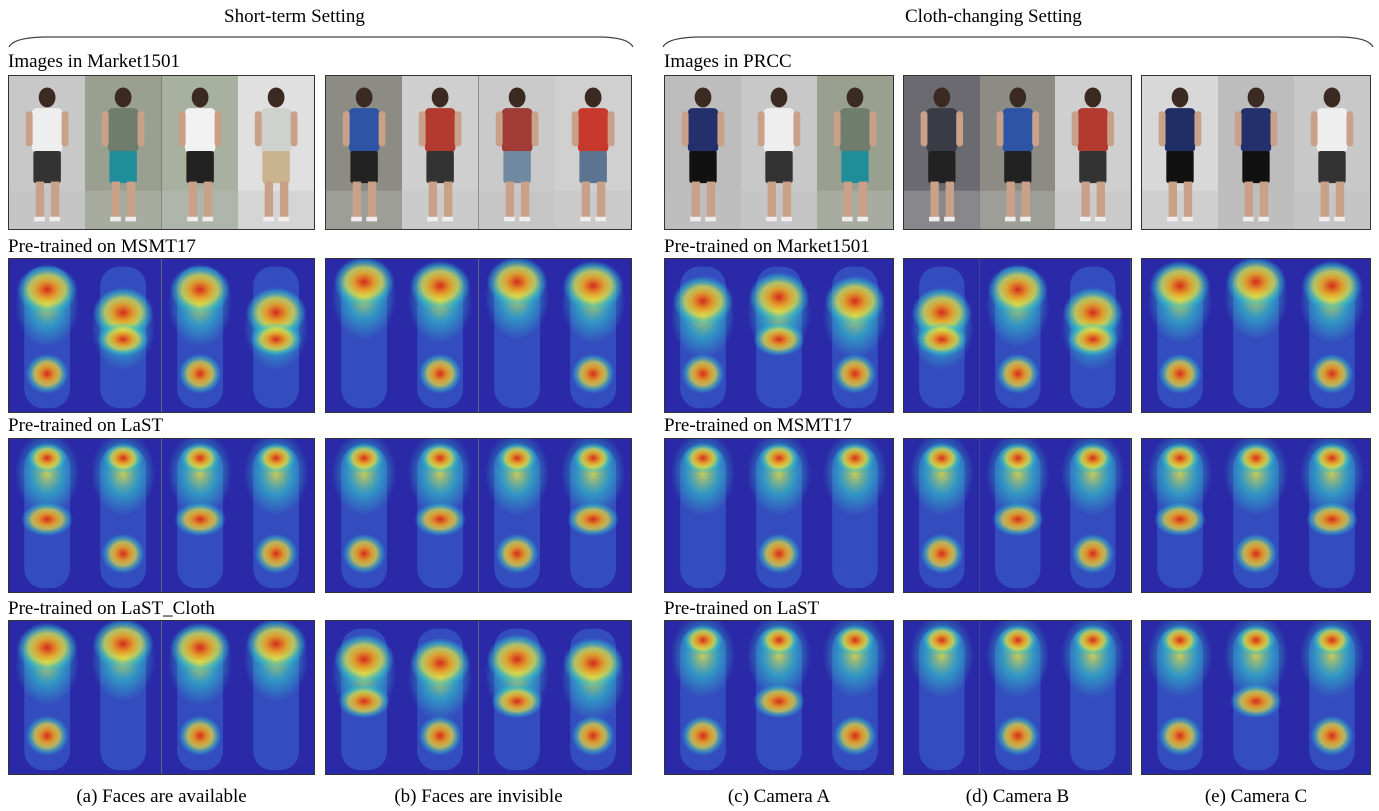 This screenshot has height=811, width=1379. What do you see at coordinates (993, 16) in the screenshot?
I see `cloth-changing-setting-title: Cloth-changing Setting` at bounding box center [993, 16].